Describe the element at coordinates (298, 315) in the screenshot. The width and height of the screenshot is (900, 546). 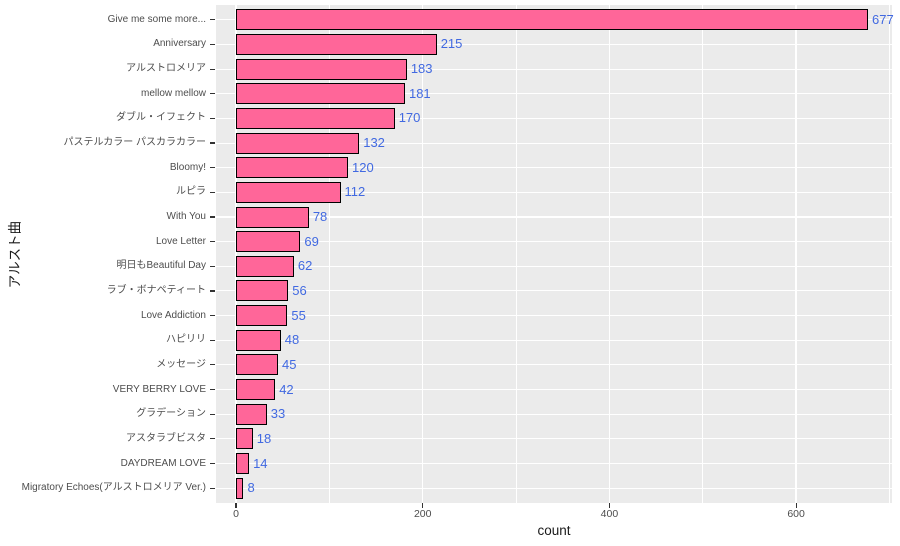
I see `value-label: 55` at that location.